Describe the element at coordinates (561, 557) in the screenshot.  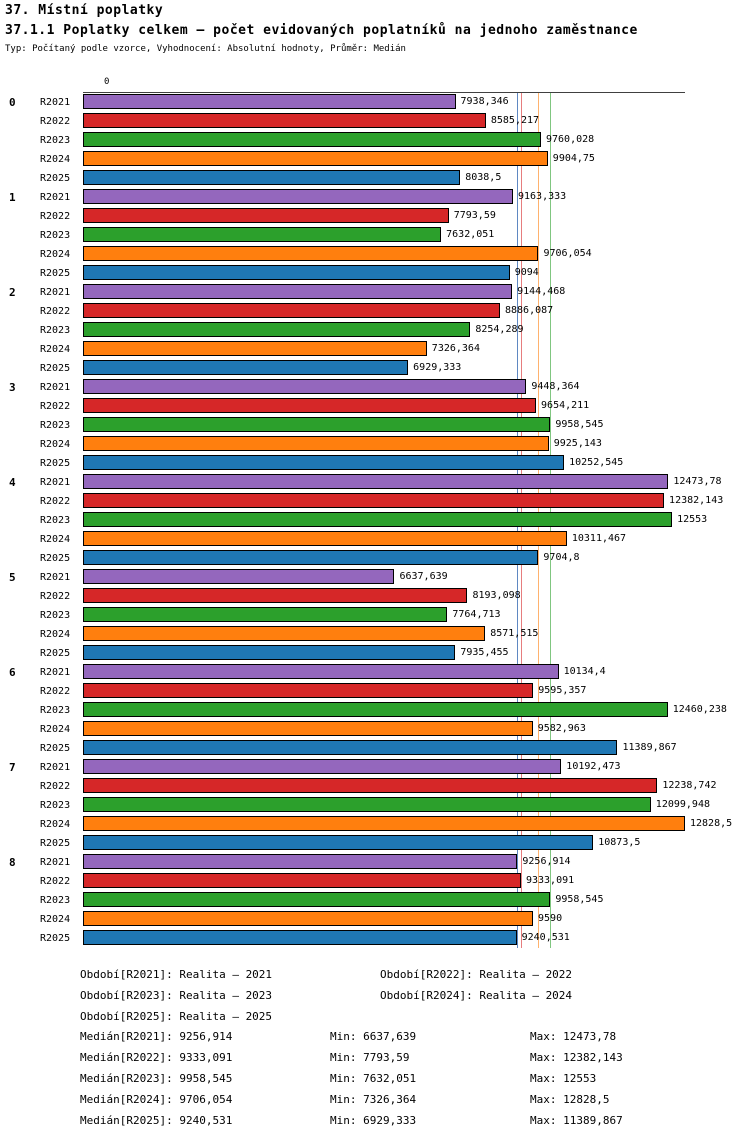
I see `value-label: 9704,8` at that location.